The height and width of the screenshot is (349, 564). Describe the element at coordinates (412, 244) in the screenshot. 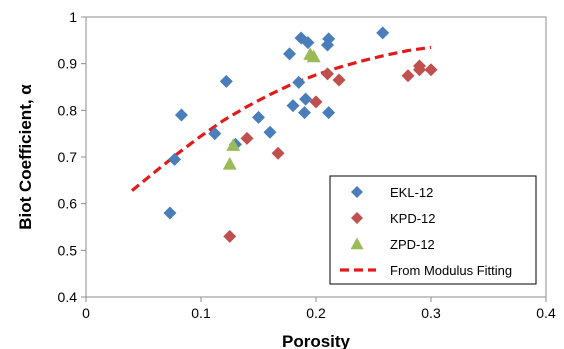

I see `legend-label-zpd-12: ZPD-12` at that location.